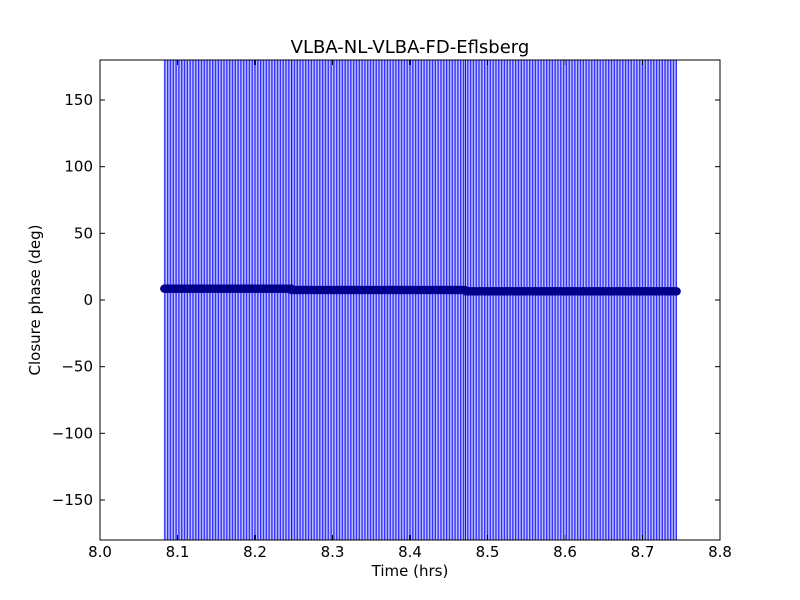 The width and height of the screenshot is (800, 600). I want to click on x-tick-label: 8.7, so click(643, 552).